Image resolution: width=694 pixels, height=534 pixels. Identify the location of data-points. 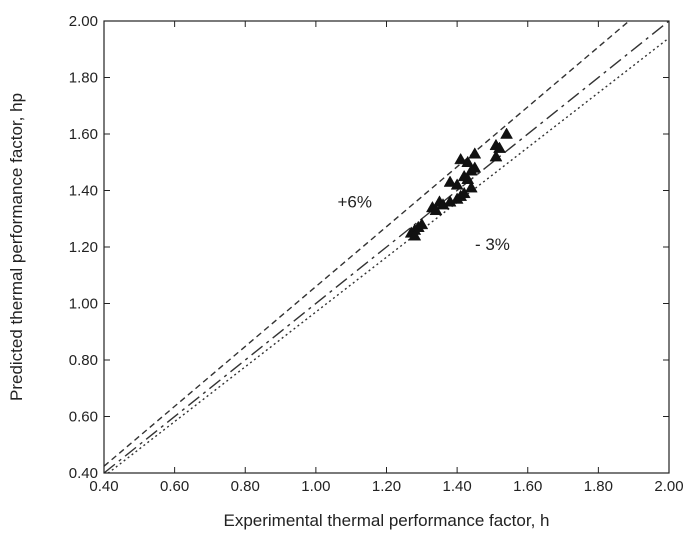
(458, 184).